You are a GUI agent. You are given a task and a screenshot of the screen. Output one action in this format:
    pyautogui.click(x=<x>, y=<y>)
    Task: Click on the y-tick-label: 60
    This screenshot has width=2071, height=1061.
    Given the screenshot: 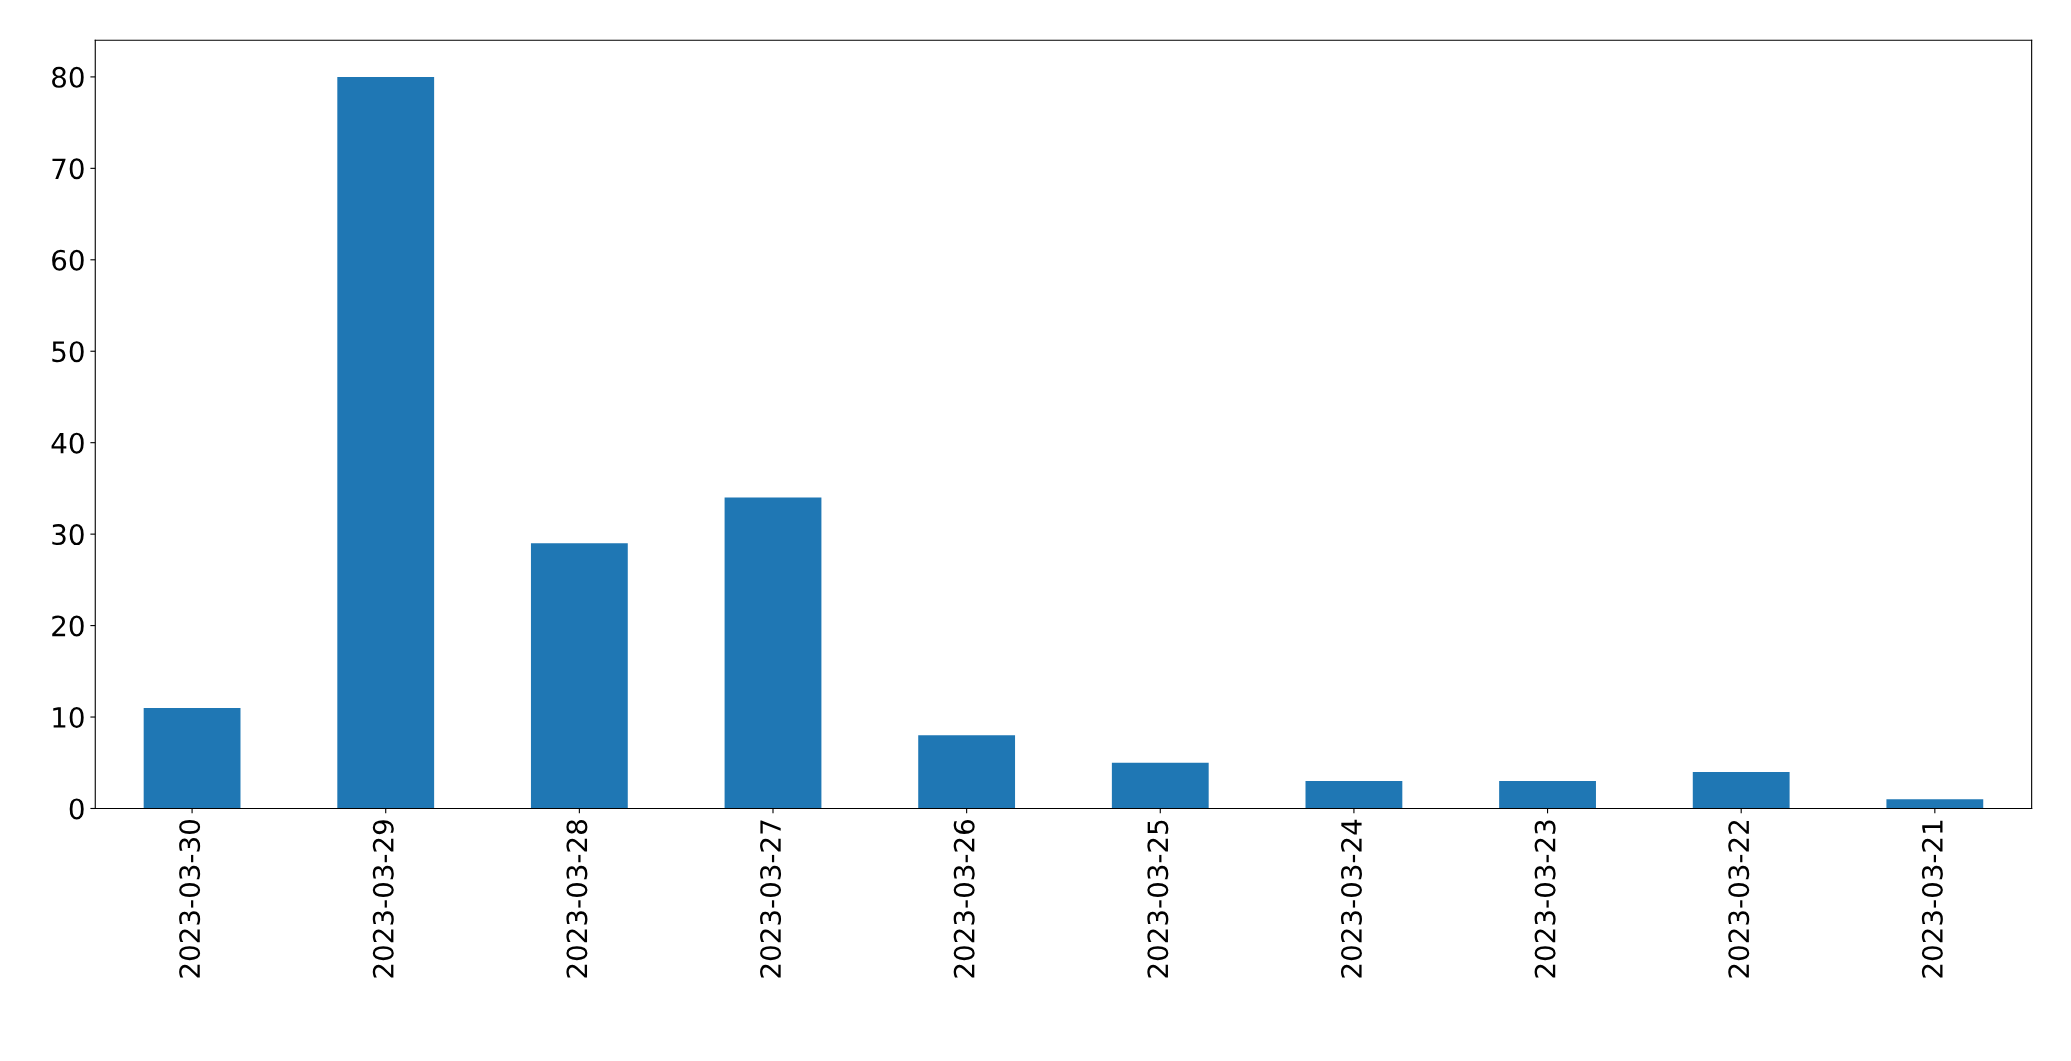 What is the action you would take?
    pyautogui.click(x=68, y=260)
    